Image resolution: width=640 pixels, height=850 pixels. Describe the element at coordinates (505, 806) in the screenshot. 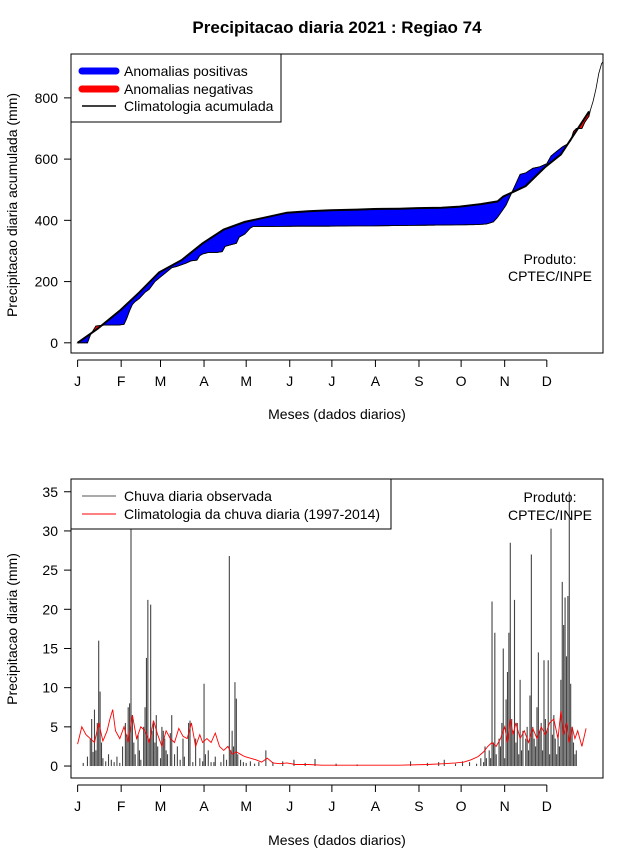

I see `daily-x-tick-label-N: N` at that location.